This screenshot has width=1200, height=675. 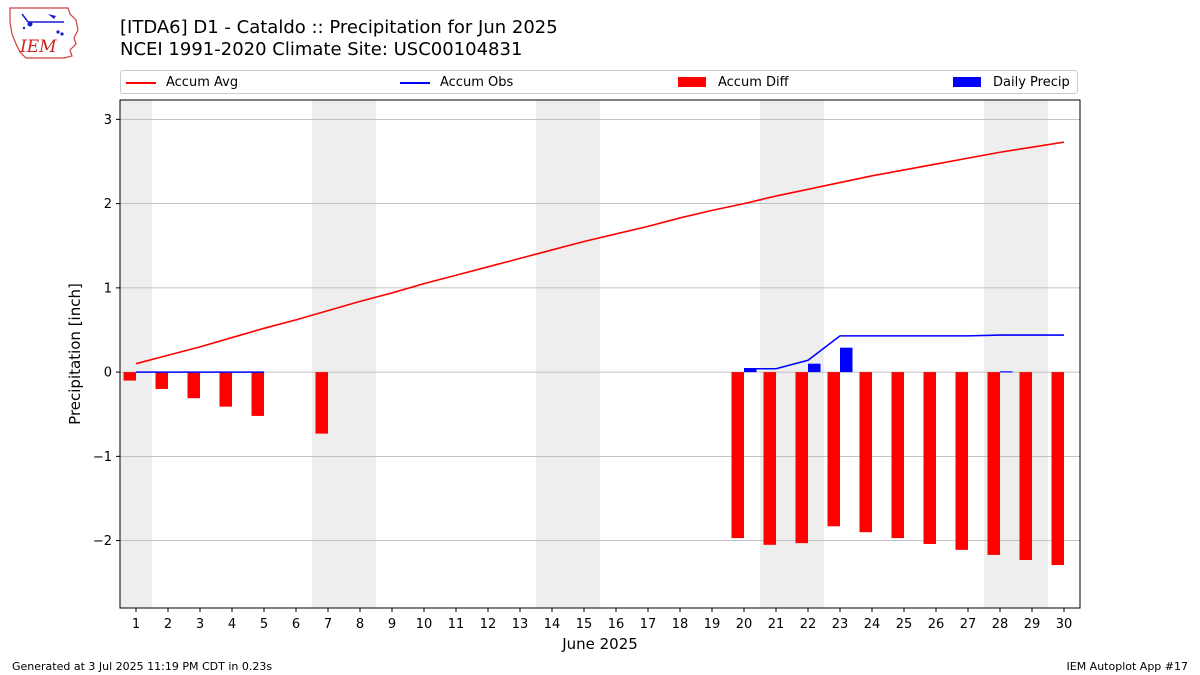 I want to click on y-tick-label: 3, so click(x=108, y=120).